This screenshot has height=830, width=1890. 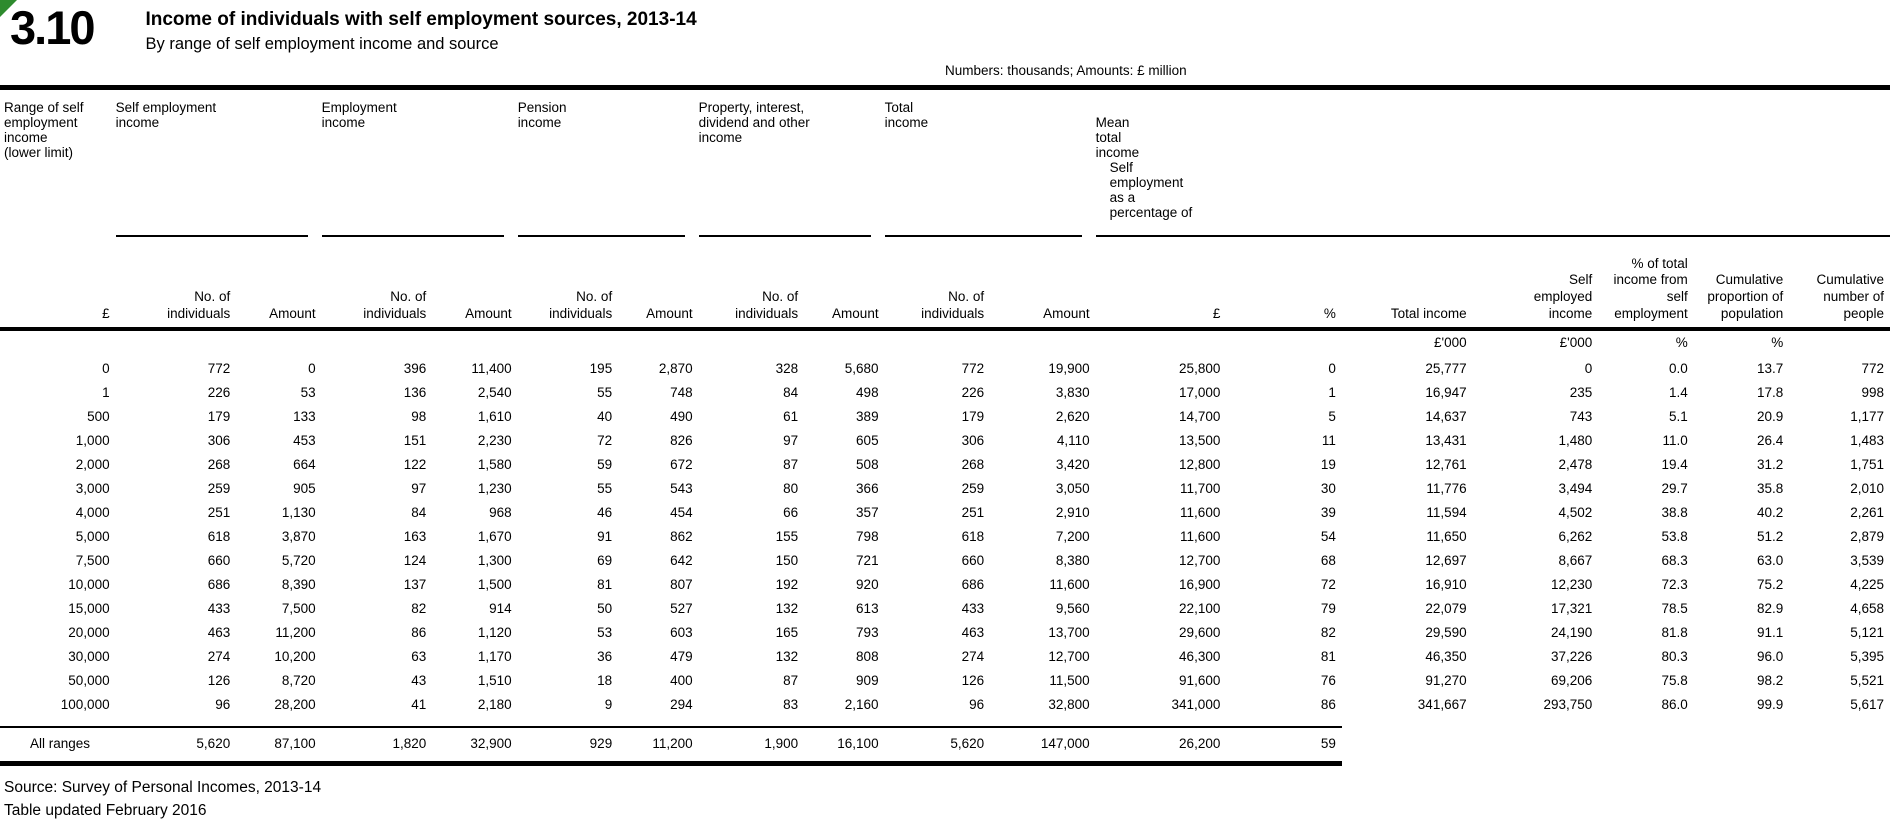 What do you see at coordinates (1678, 416) in the screenshot?
I see `cell-value: 5.1` at bounding box center [1678, 416].